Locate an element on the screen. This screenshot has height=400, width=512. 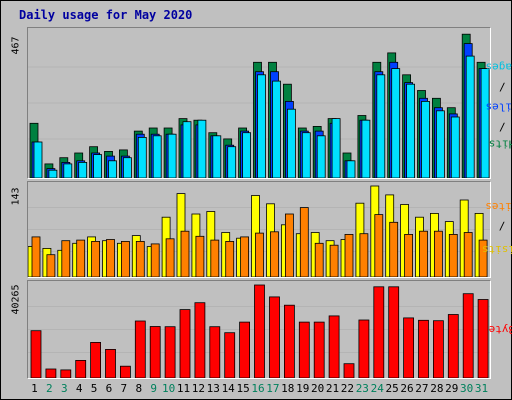
legend-visits: Visits is located at coordinates (497, 249).